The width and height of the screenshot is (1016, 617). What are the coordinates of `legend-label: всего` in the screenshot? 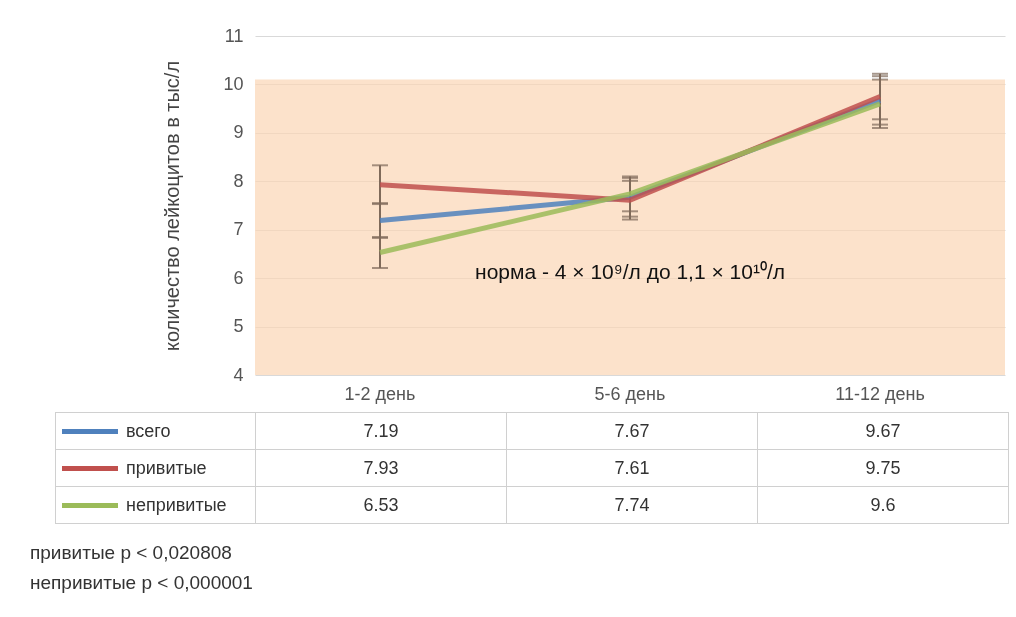 It's located at (155, 431).